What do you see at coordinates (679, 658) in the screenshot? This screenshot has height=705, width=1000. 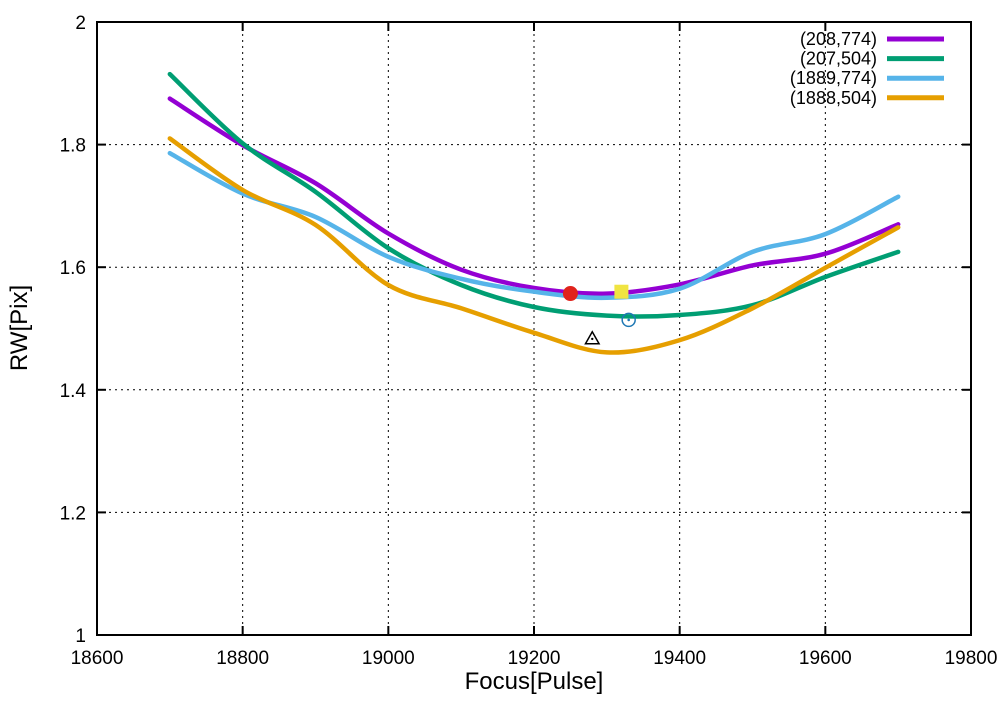 I see `x-tick-label: 19400` at bounding box center [679, 658].